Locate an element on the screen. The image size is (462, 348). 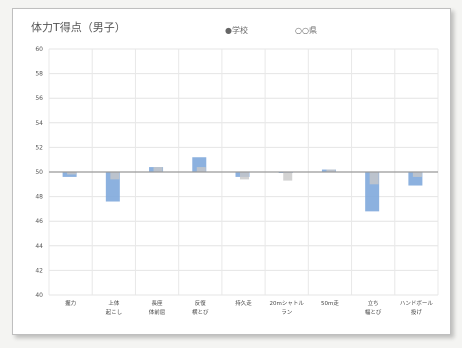
x-category-label: 立ち is located at coordinates (373, 303).